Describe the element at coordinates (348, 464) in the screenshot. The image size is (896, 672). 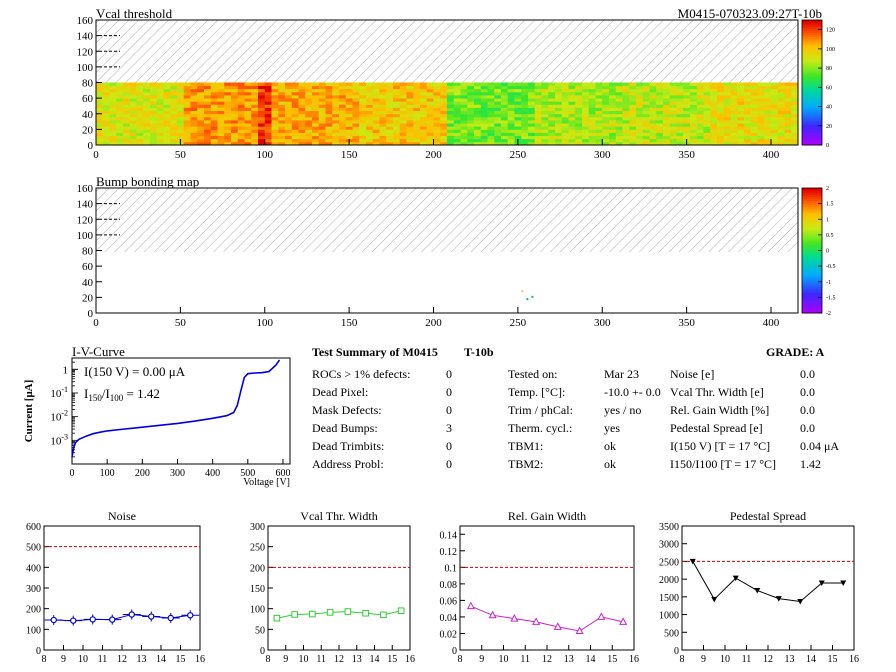
I see `summary-label: Address Probl:` at that location.